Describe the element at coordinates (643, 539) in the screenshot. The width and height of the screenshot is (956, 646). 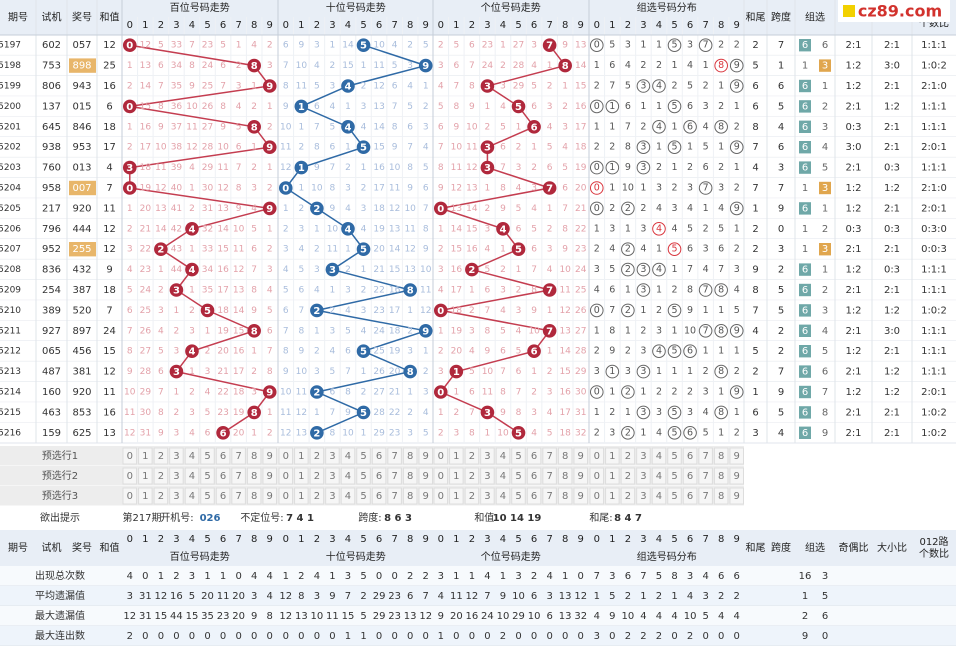
I see `footer-header-digit: 3` at that location.